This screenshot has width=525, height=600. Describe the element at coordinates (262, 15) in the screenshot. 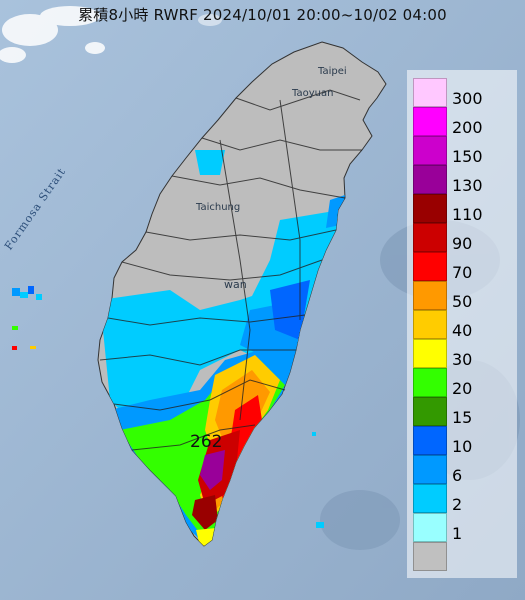

I see `map-title: 累積8小時 RWRF 2024/10/01 20:00~10/02 04:00` at that location.